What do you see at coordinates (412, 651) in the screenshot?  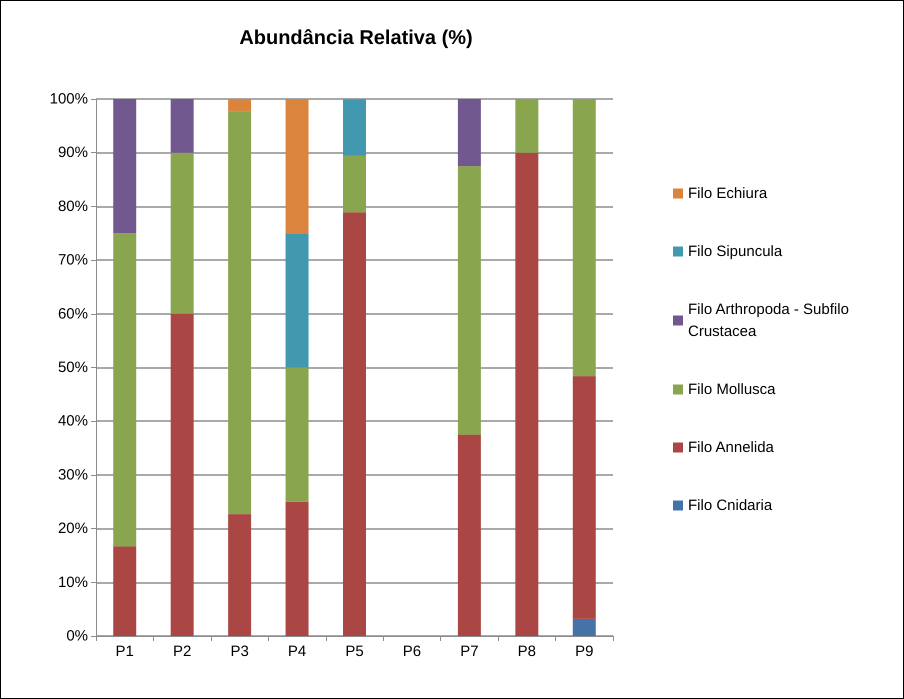 I see `x-tick-label: P6` at bounding box center [412, 651].